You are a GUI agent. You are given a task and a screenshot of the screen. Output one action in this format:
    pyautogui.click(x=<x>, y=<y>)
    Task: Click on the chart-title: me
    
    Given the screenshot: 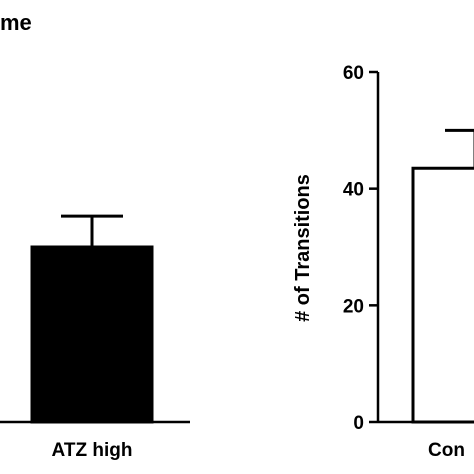 What is the action you would take?
    pyautogui.click(x=16, y=22)
    